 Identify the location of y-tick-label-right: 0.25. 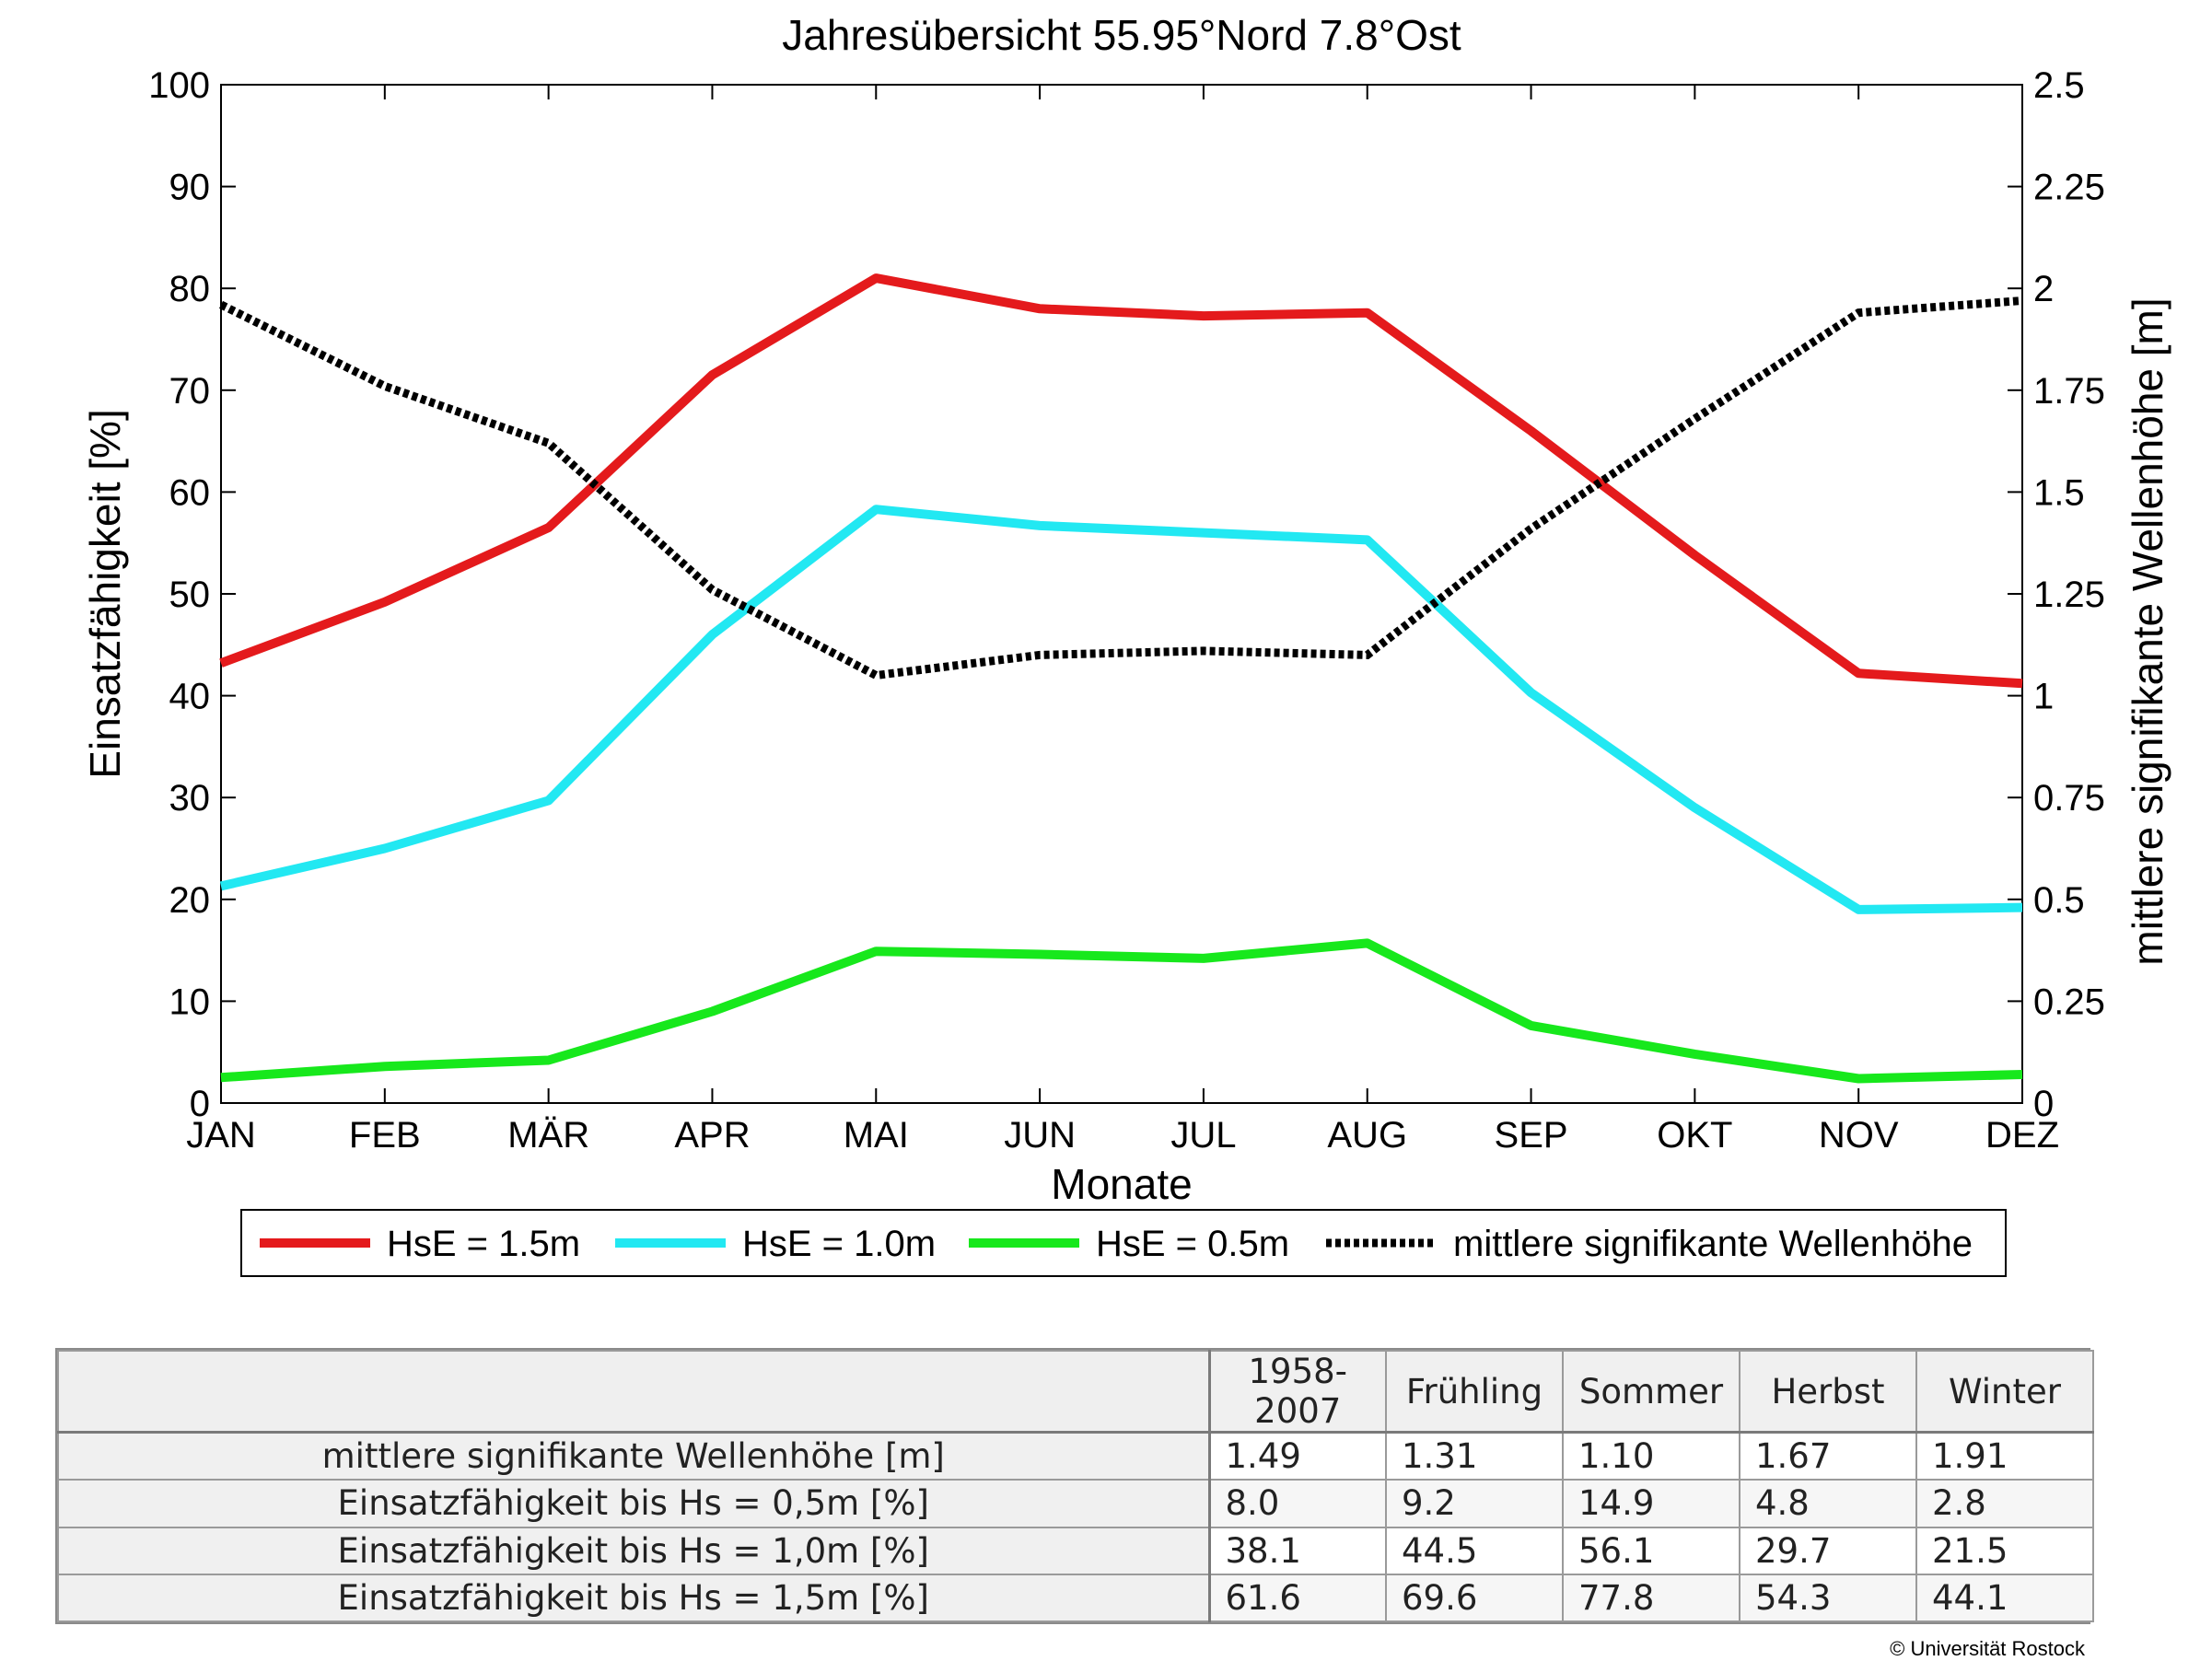
(2069, 1002).